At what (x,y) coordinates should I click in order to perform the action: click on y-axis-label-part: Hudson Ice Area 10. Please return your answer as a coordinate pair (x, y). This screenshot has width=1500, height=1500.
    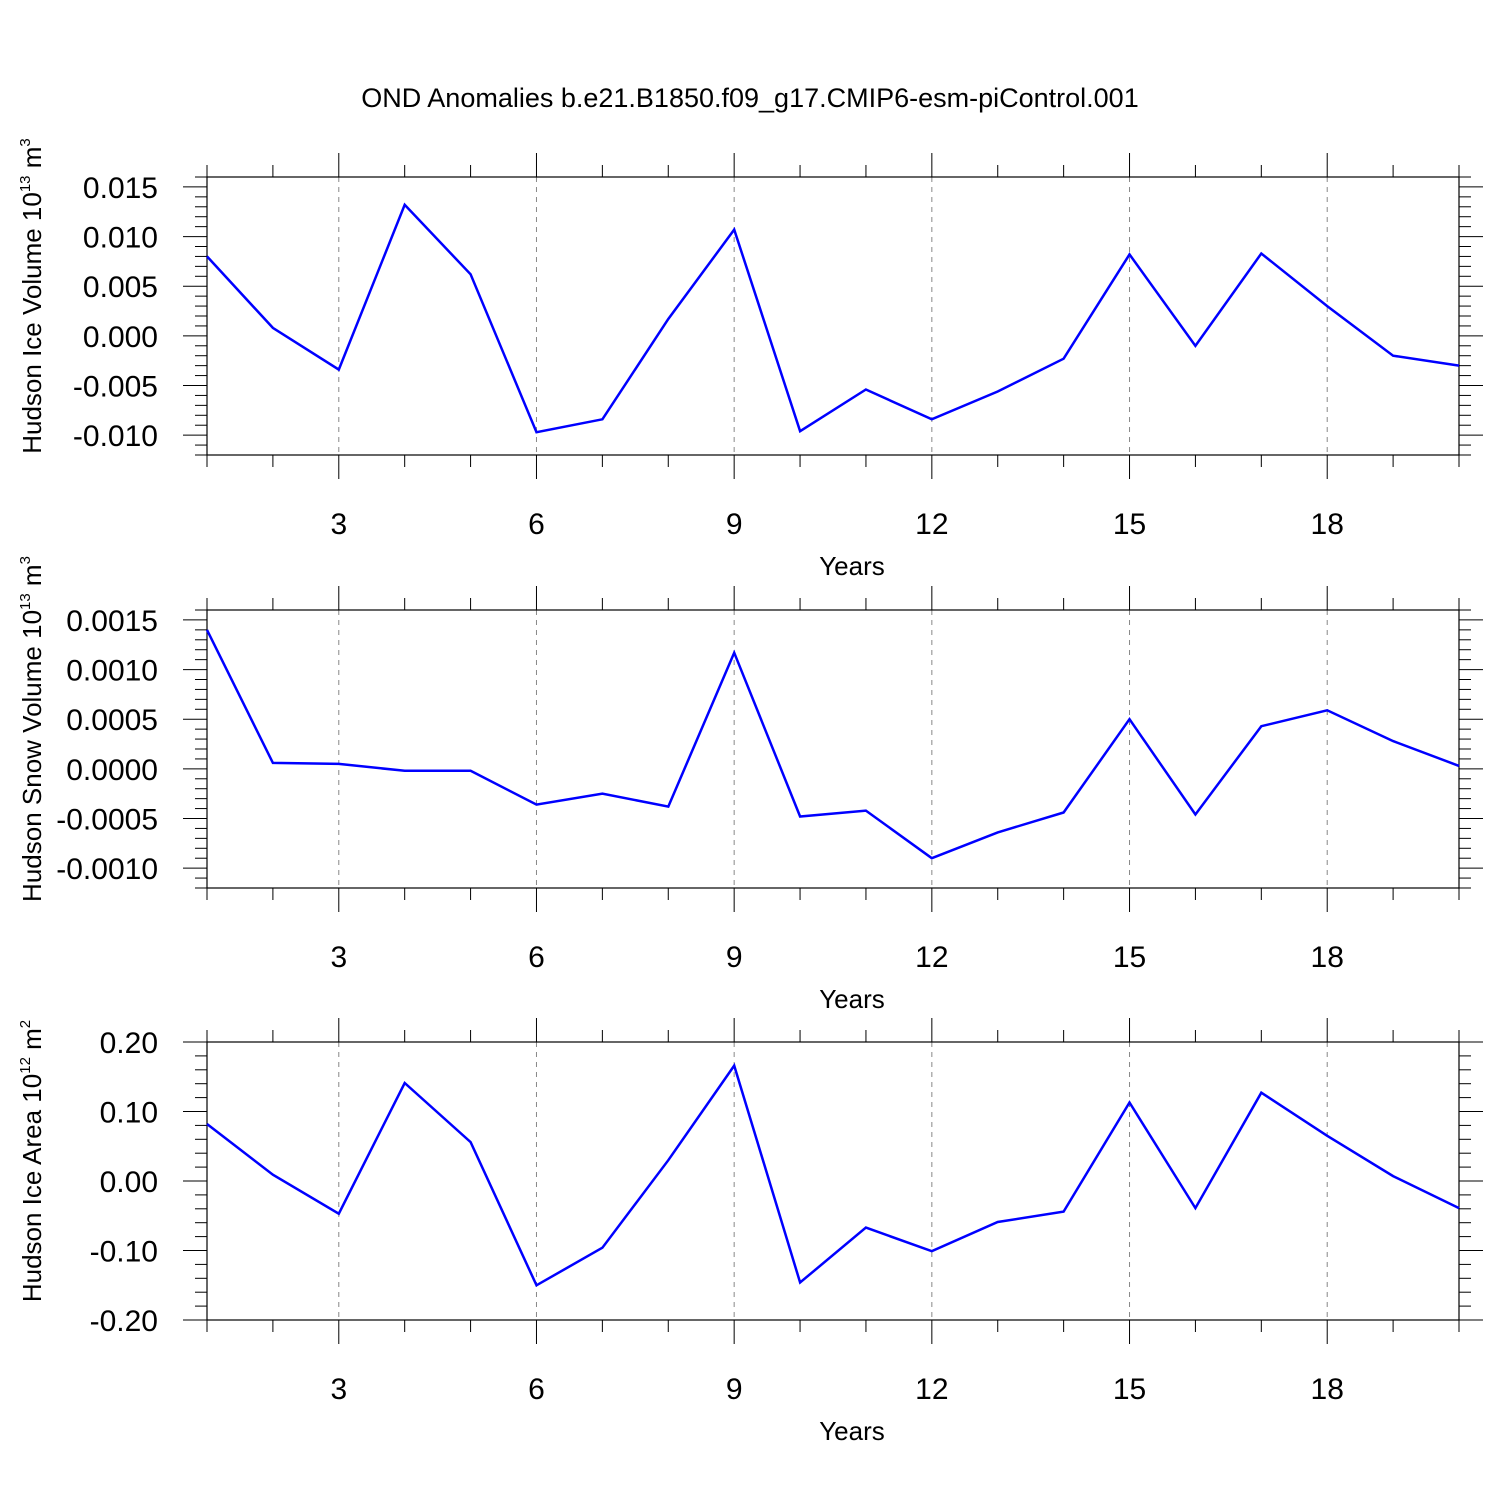
    Looking at the image, I should click on (32, 1188).